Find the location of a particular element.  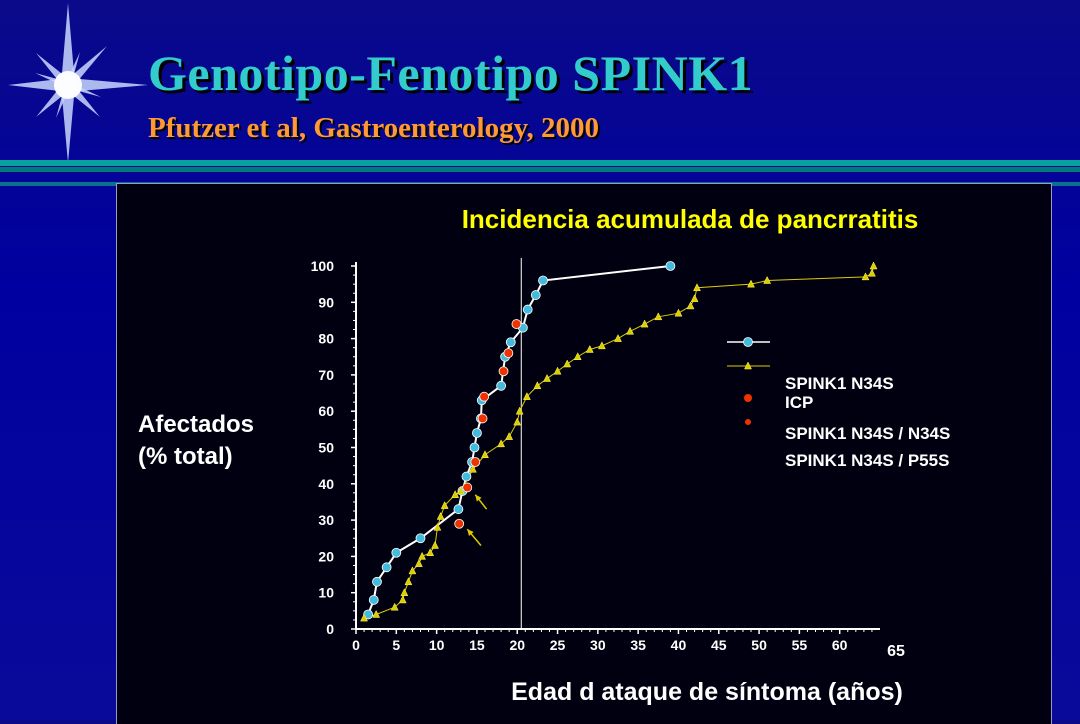

slide-title: Genotipo-Fenotipo SPINK1 is located at coordinates (451, 73).